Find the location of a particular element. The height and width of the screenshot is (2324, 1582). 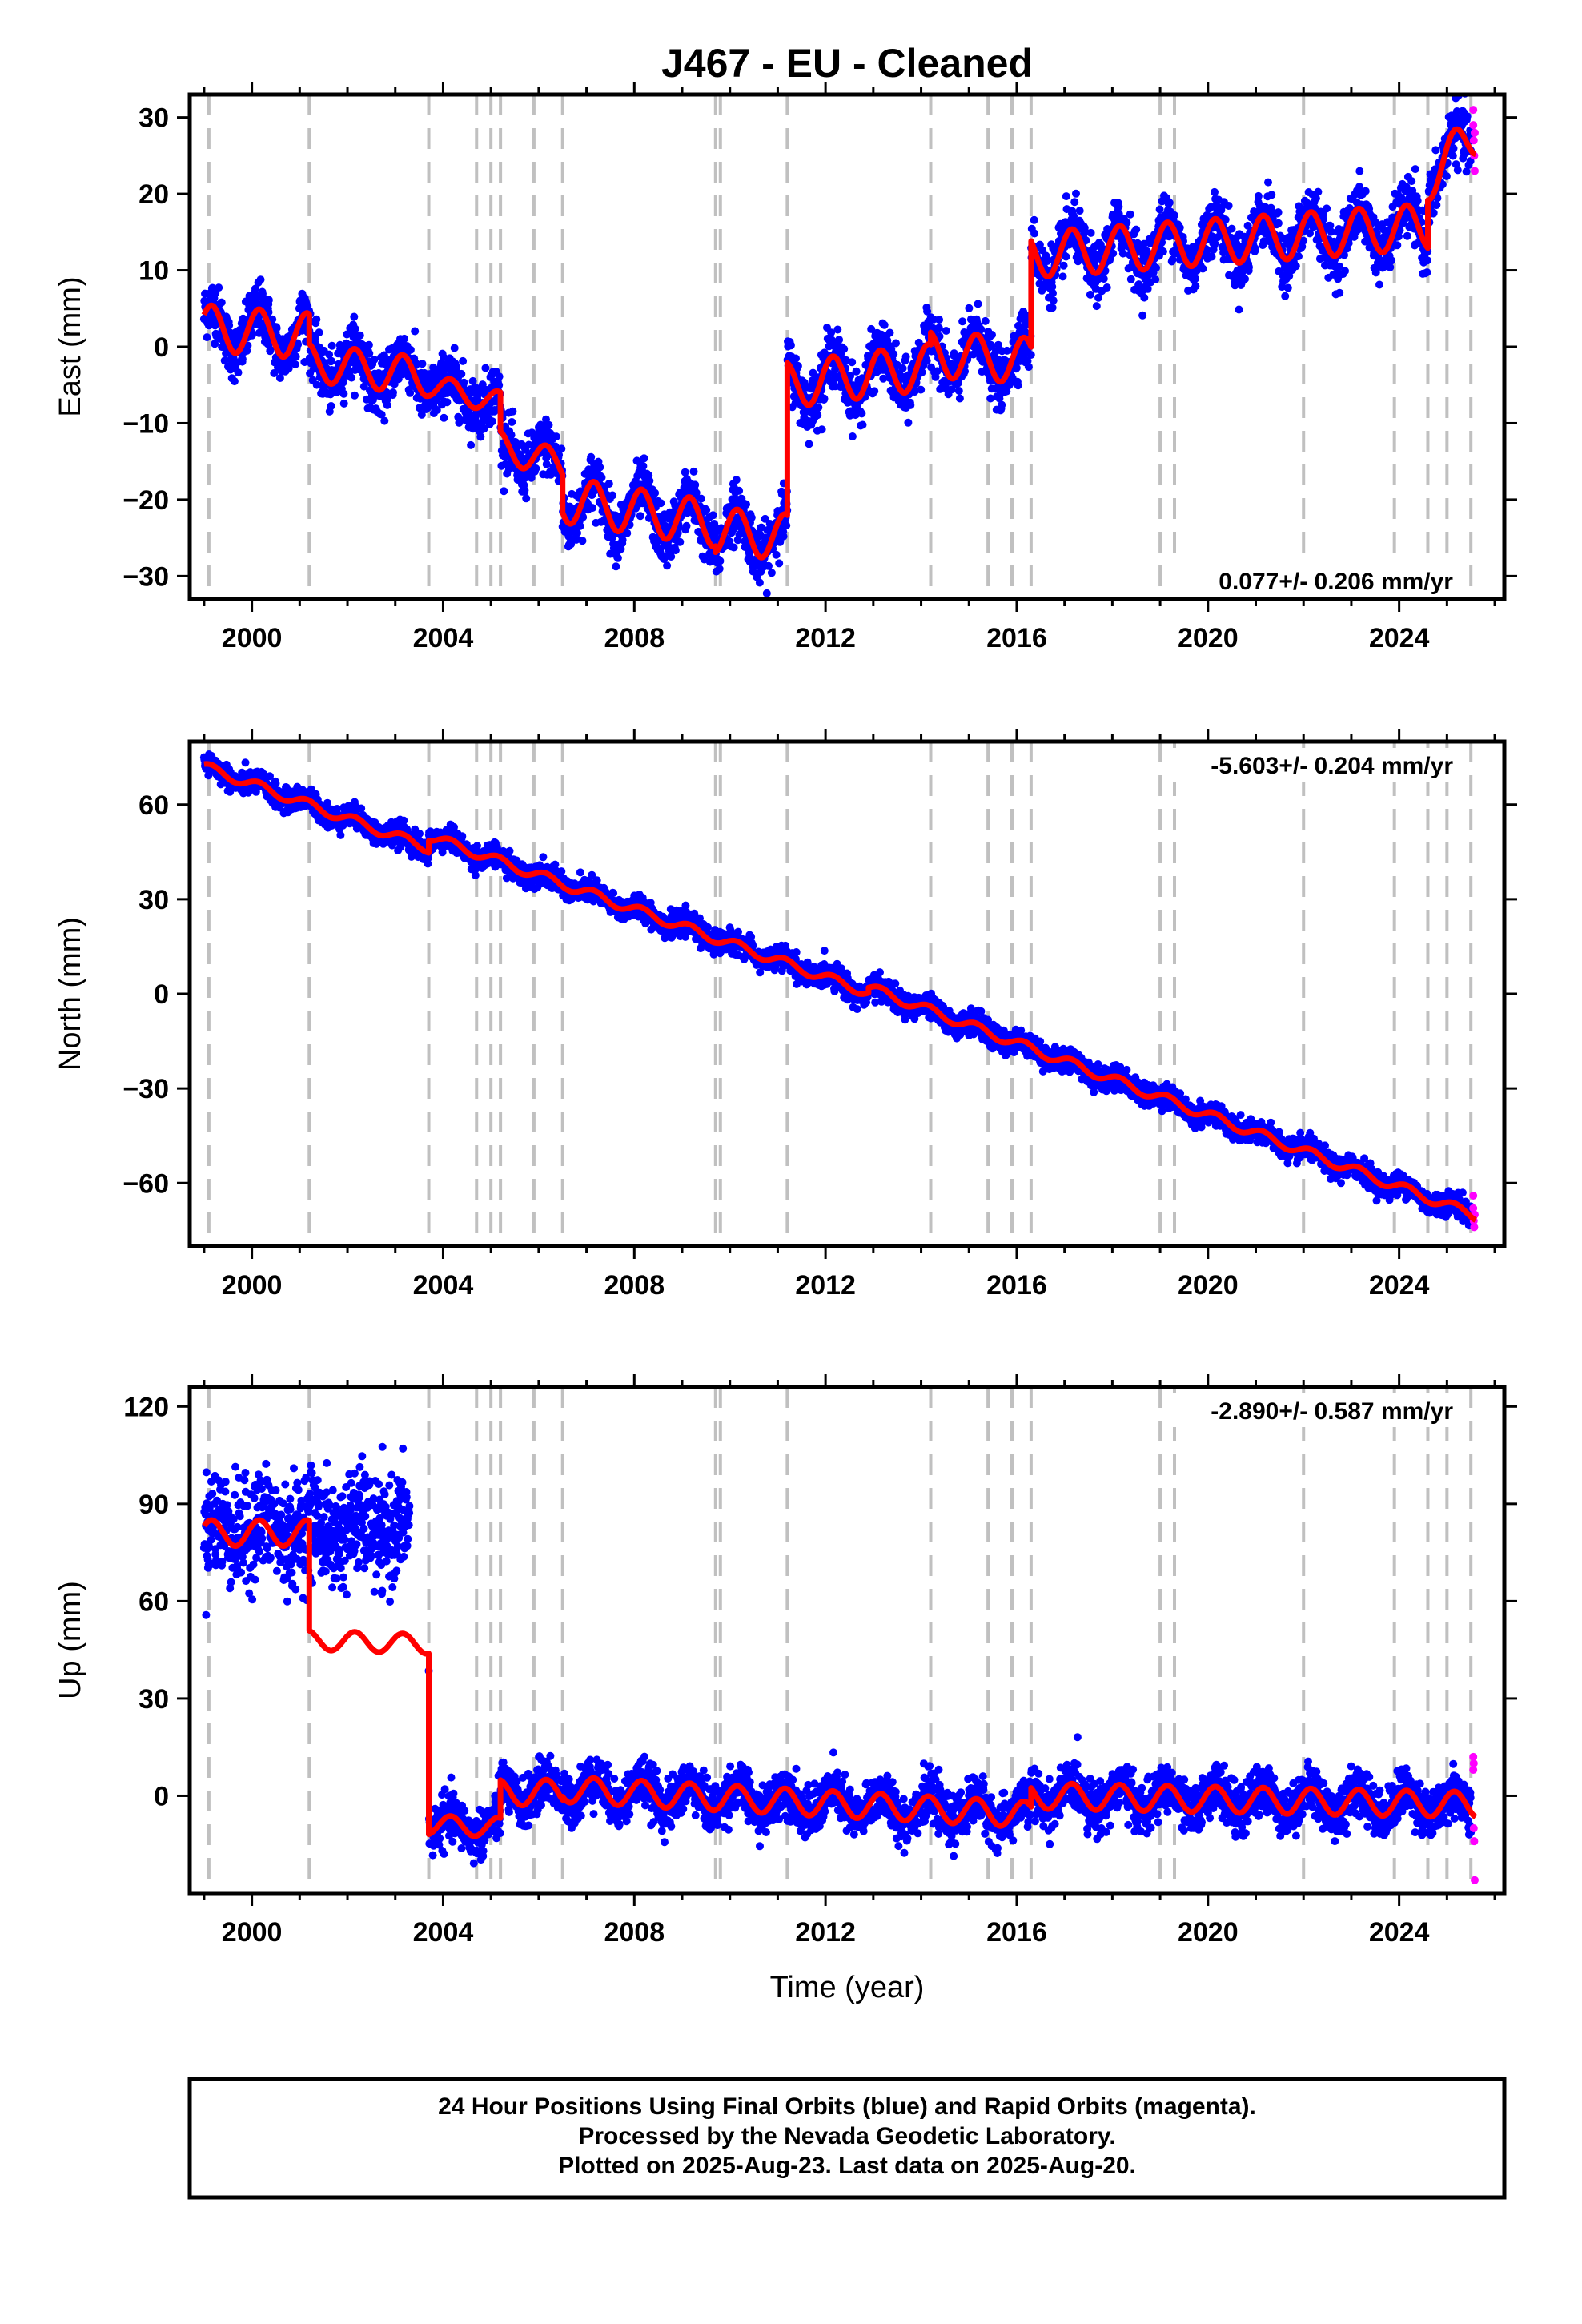

rapid-point is located at coordinates (1474, 132).